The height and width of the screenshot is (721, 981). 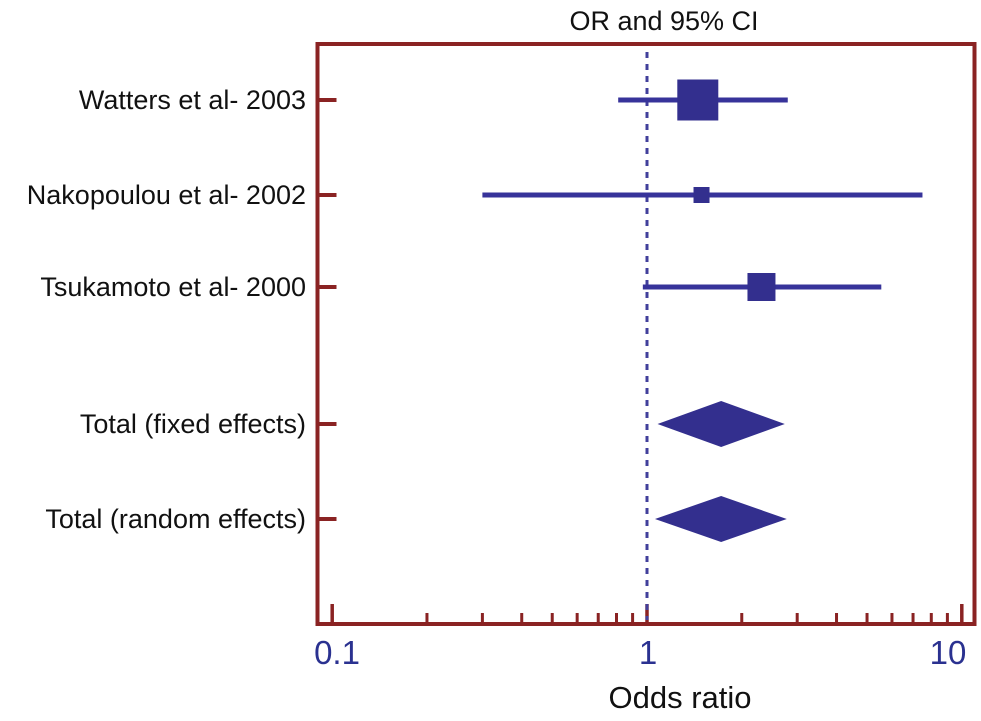 What do you see at coordinates (192, 424) in the screenshot?
I see `row-label-total-fixed: Total (fixed effects)` at bounding box center [192, 424].